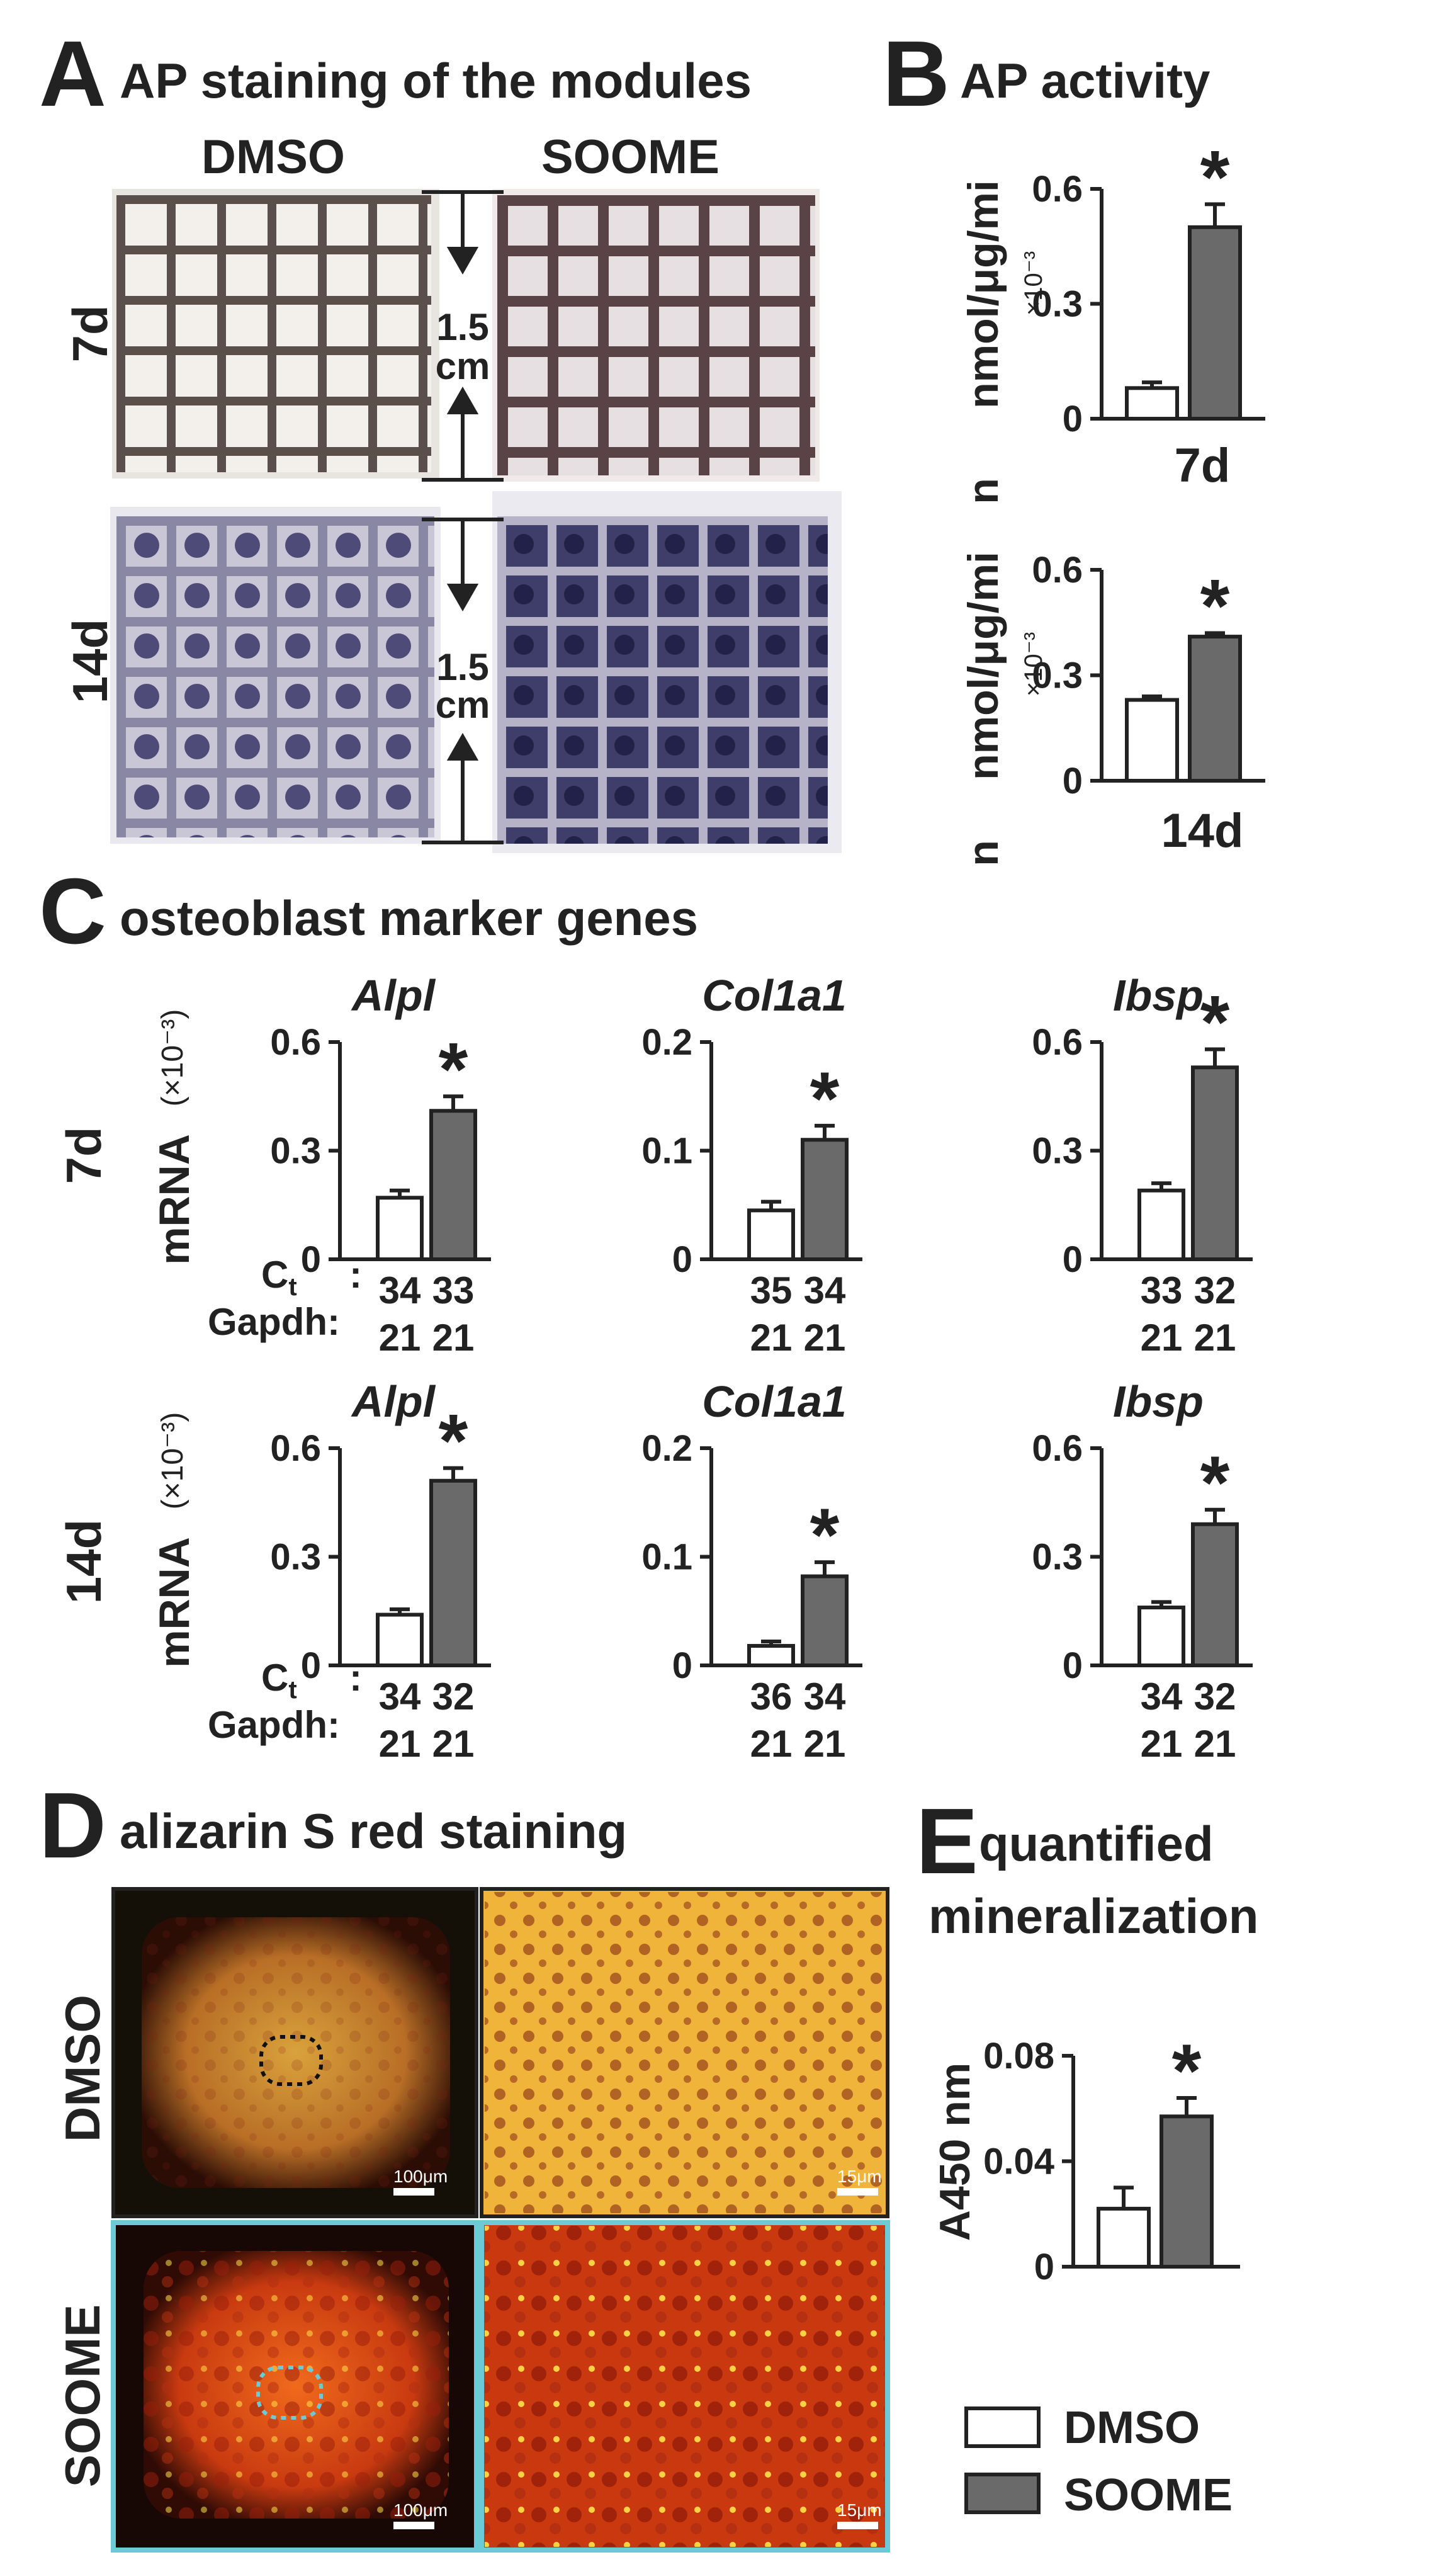 The image size is (1456, 2562). What do you see at coordinates (1132, 2428) in the screenshot?
I see `legend-label-dmso: DMSO` at bounding box center [1132, 2428].